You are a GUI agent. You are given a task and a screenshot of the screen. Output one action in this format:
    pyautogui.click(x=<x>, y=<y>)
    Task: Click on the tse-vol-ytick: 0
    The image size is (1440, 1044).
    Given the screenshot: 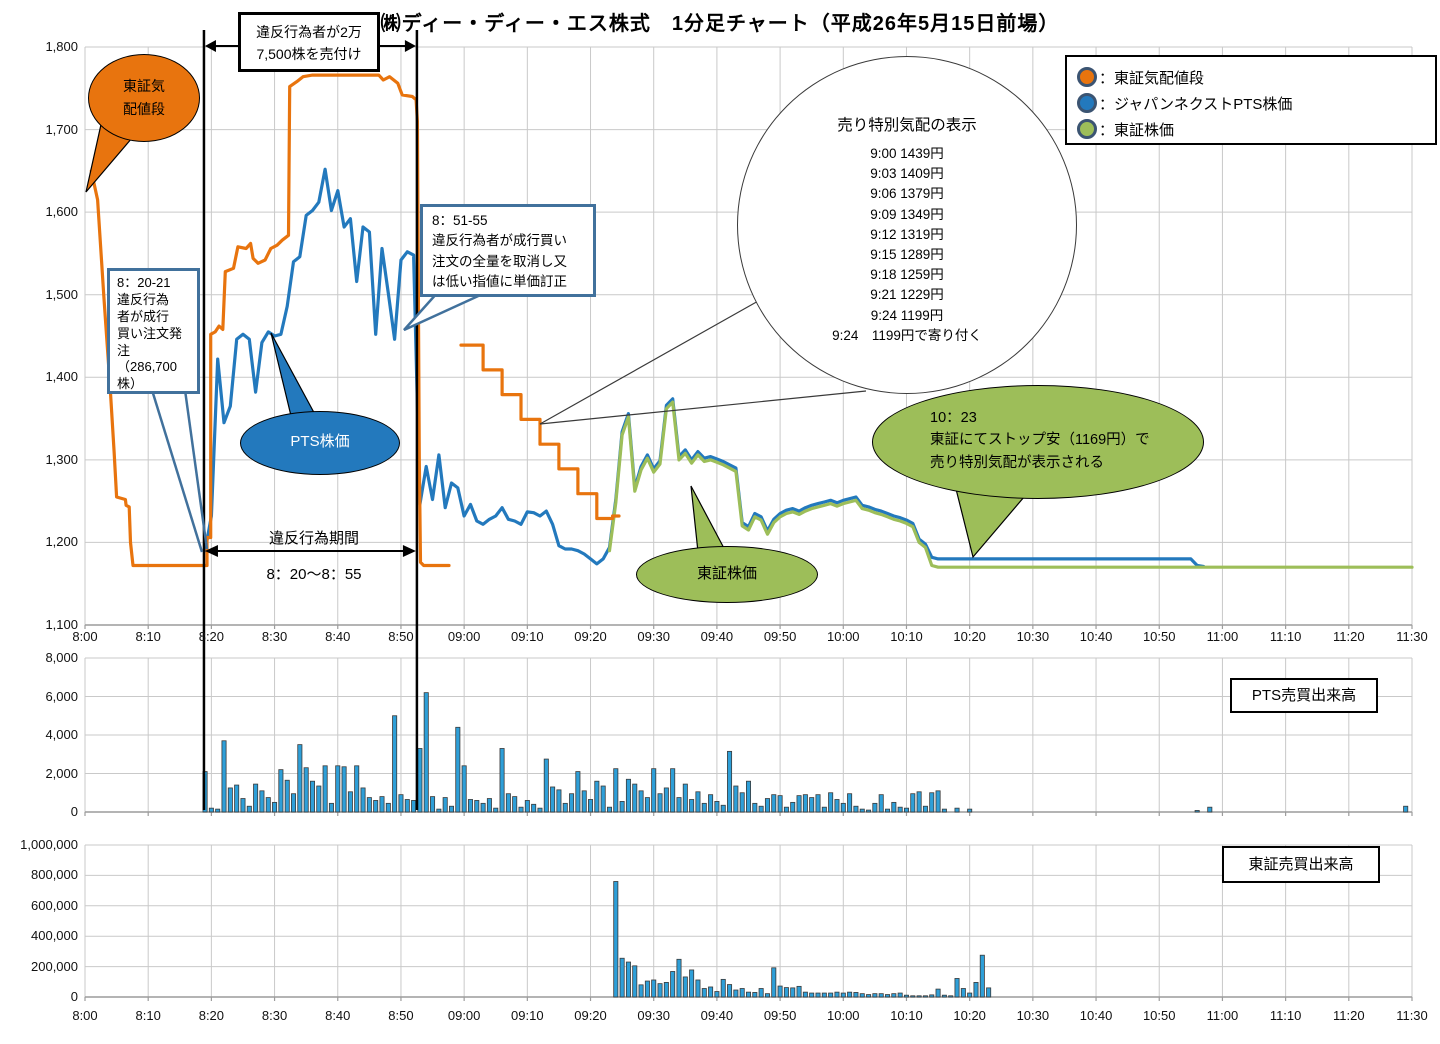 What is the action you would take?
    pyautogui.click(x=74, y=996)
    